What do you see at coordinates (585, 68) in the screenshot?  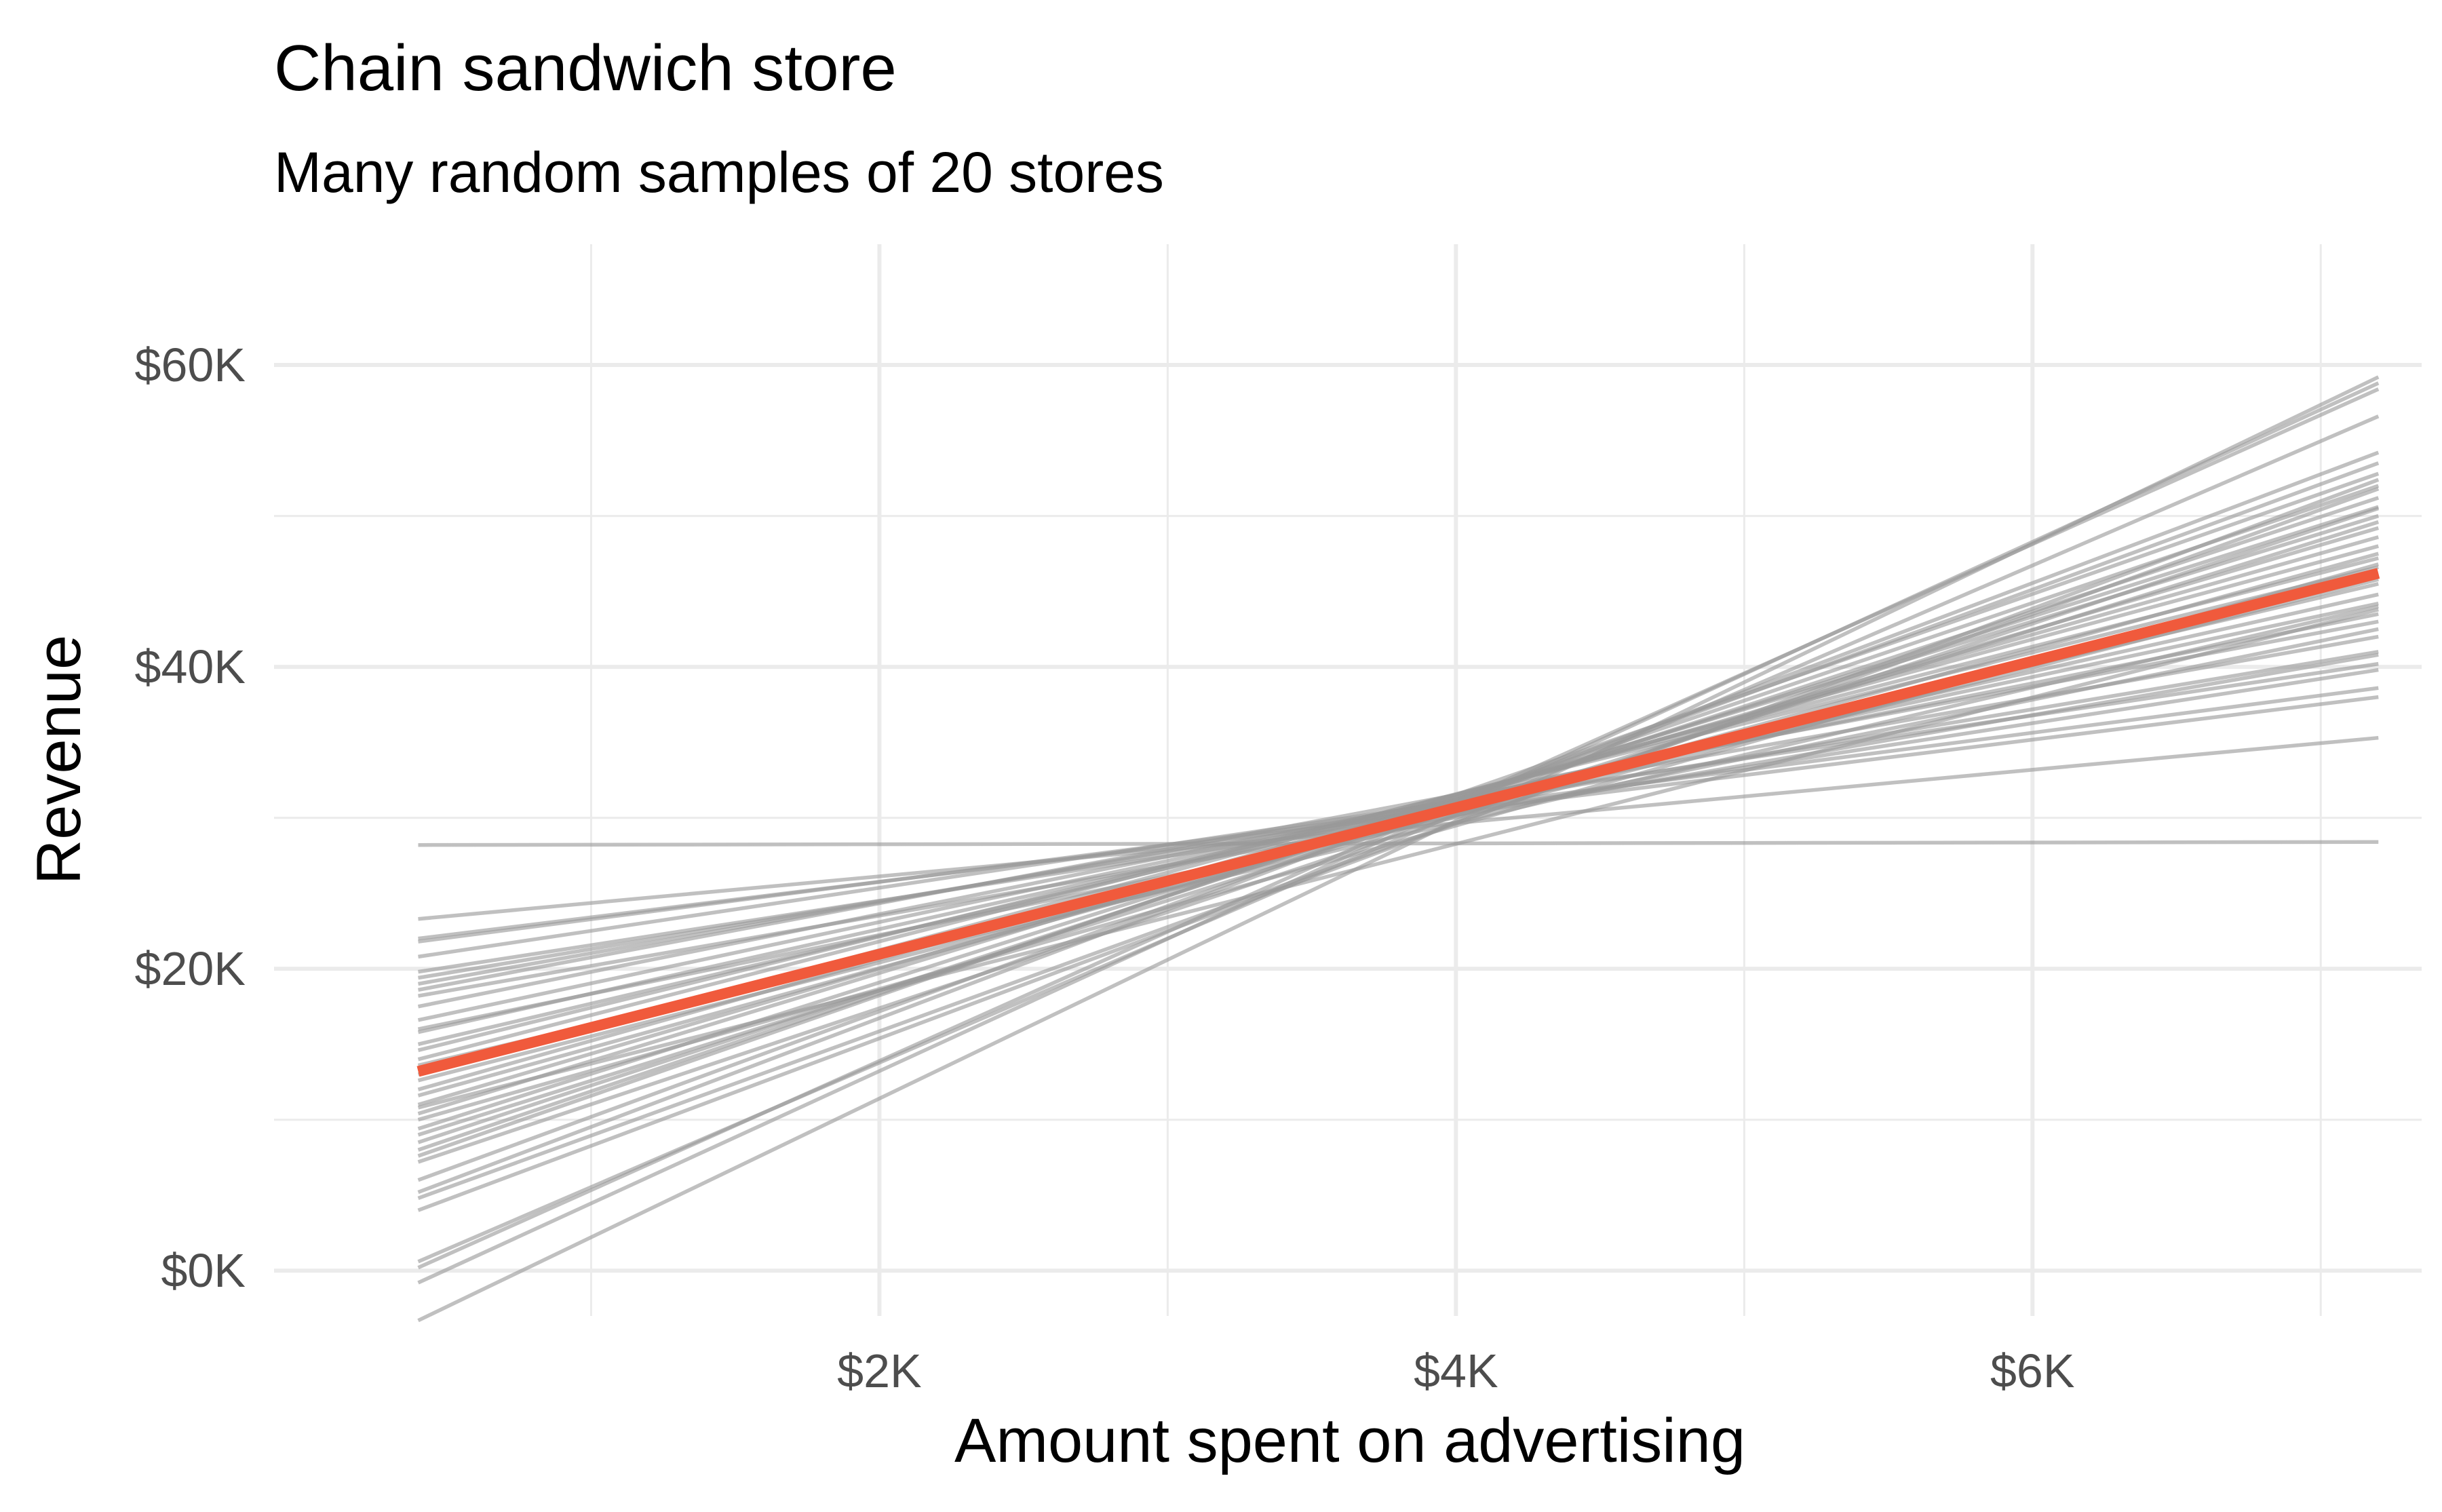 I see `chart-title: Chain sandwich store` at bounding box center [585, 68].